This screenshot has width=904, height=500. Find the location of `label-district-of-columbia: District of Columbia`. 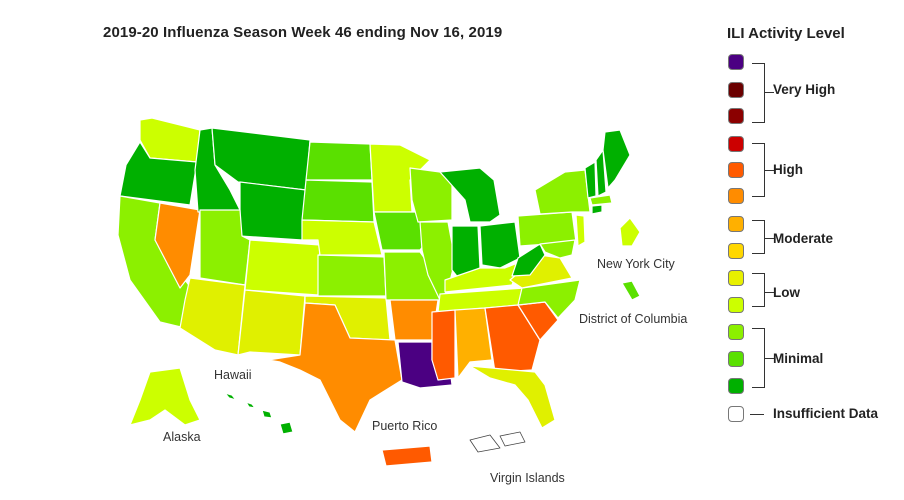

label-district-of-columbia: District of Columbia is located at coordinates (633, 319).